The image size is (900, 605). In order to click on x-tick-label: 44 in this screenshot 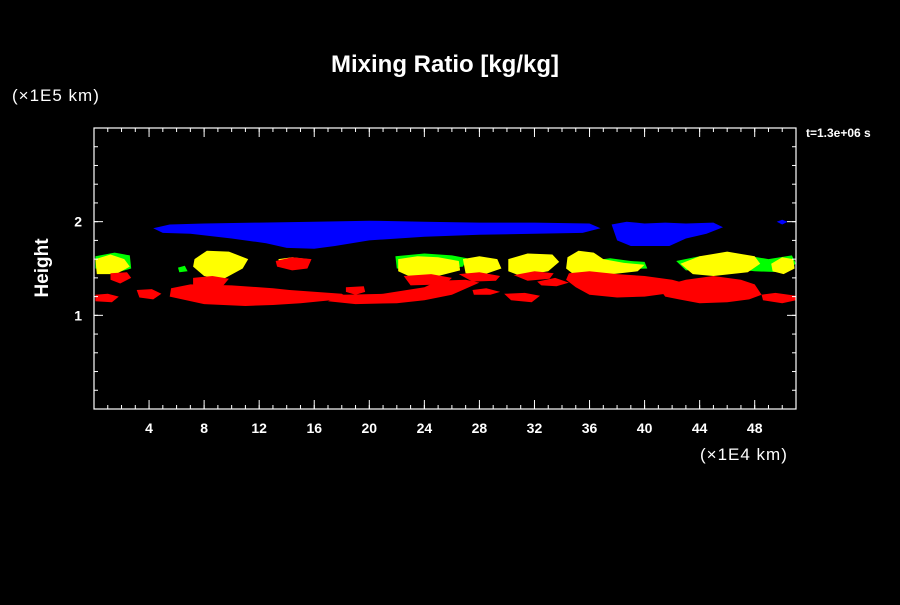, I will do `click(700, 428)`.